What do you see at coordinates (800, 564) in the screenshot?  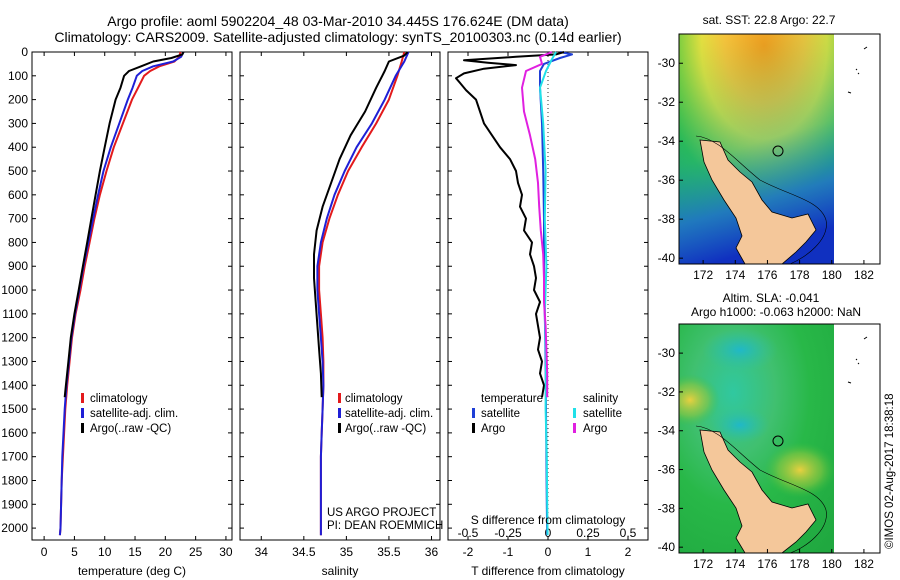 I see `longitude-tick-label: 178` at bounding box center [800, 564].